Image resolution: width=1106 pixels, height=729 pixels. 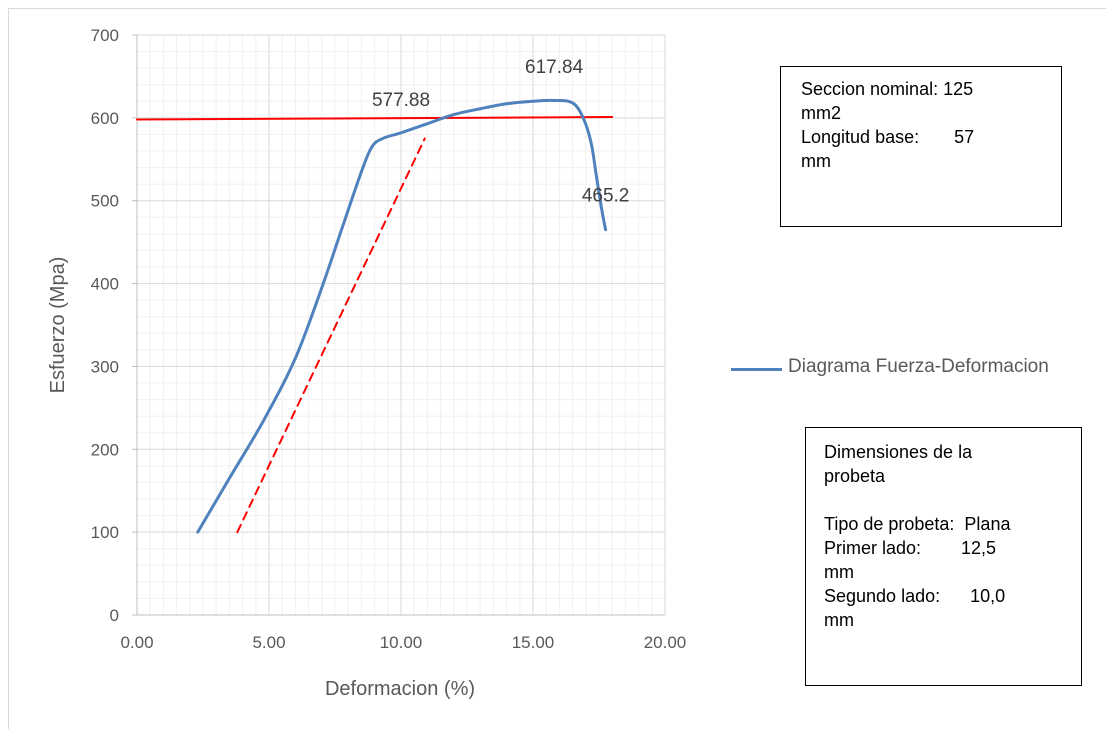 What do you see at coordinates (114, 615) in the screenshot?
I see `y-tick-label: 0` at bounding box center [114, 615].